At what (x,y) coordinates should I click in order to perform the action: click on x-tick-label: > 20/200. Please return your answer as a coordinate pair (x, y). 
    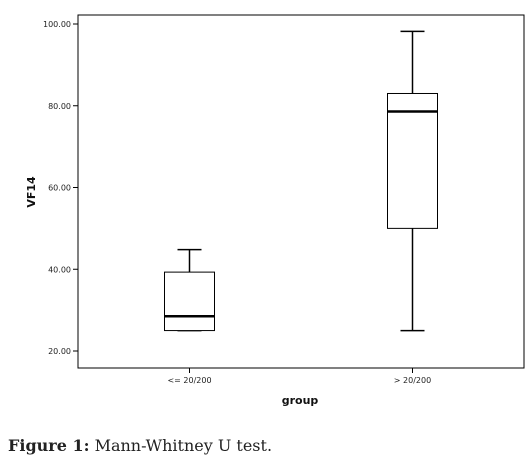
    Looking at the image, I should click on (412, 380).